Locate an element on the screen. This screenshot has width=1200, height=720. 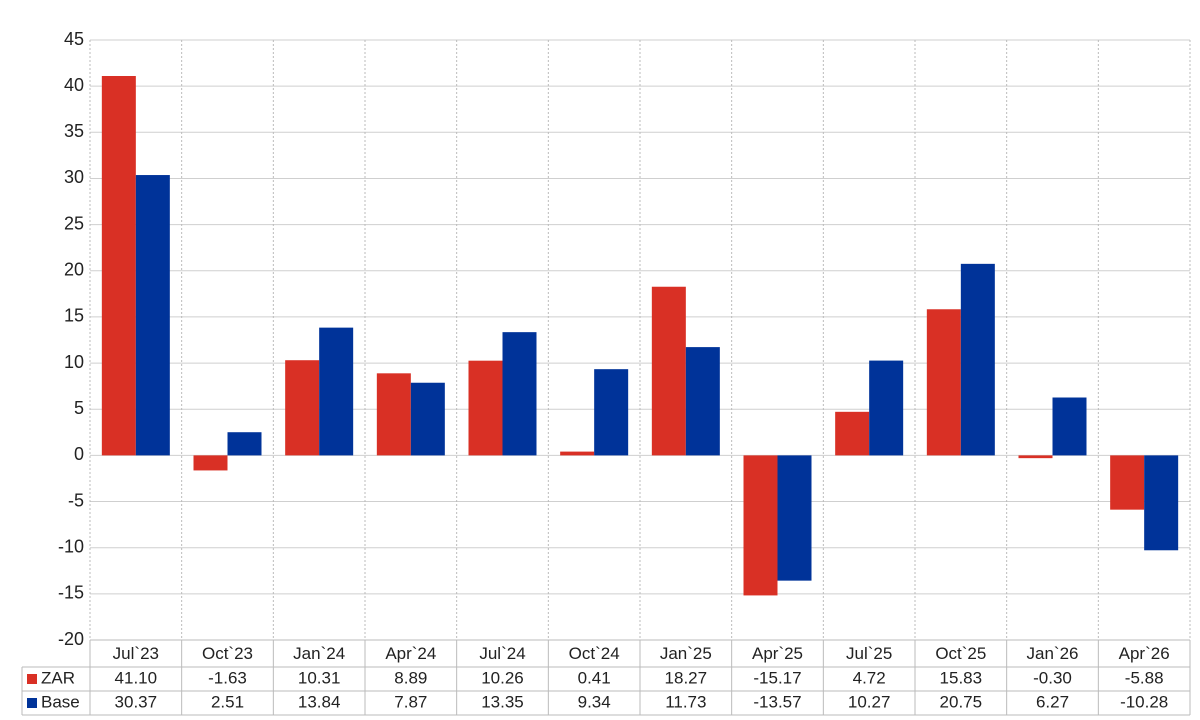
x-tick-label: Jan`24 is located at coordinates (319, 653).